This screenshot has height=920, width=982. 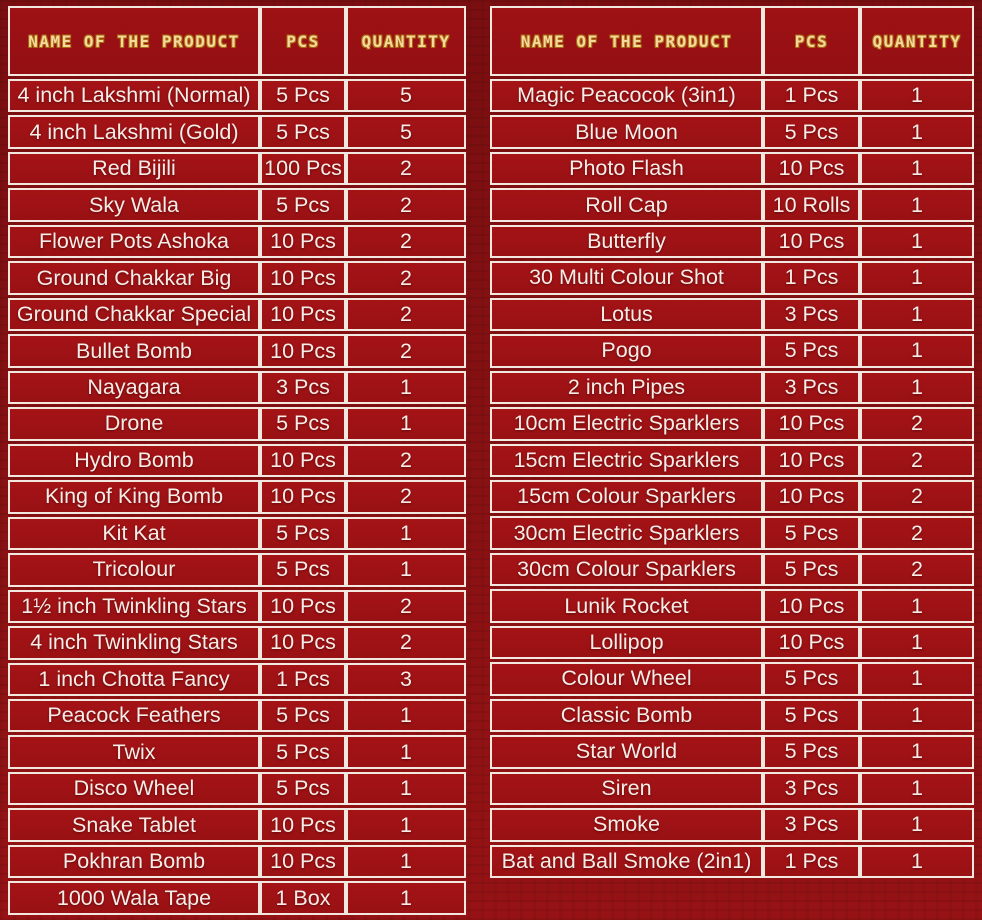 I want to click on table-row: 30 Multi Colour Shot 1 Pcs 1, so click(x=732, y=278).